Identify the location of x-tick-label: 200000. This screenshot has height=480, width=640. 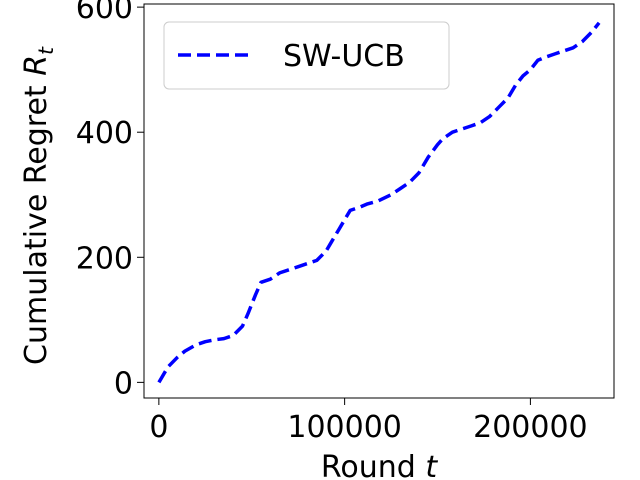
(530, 427).